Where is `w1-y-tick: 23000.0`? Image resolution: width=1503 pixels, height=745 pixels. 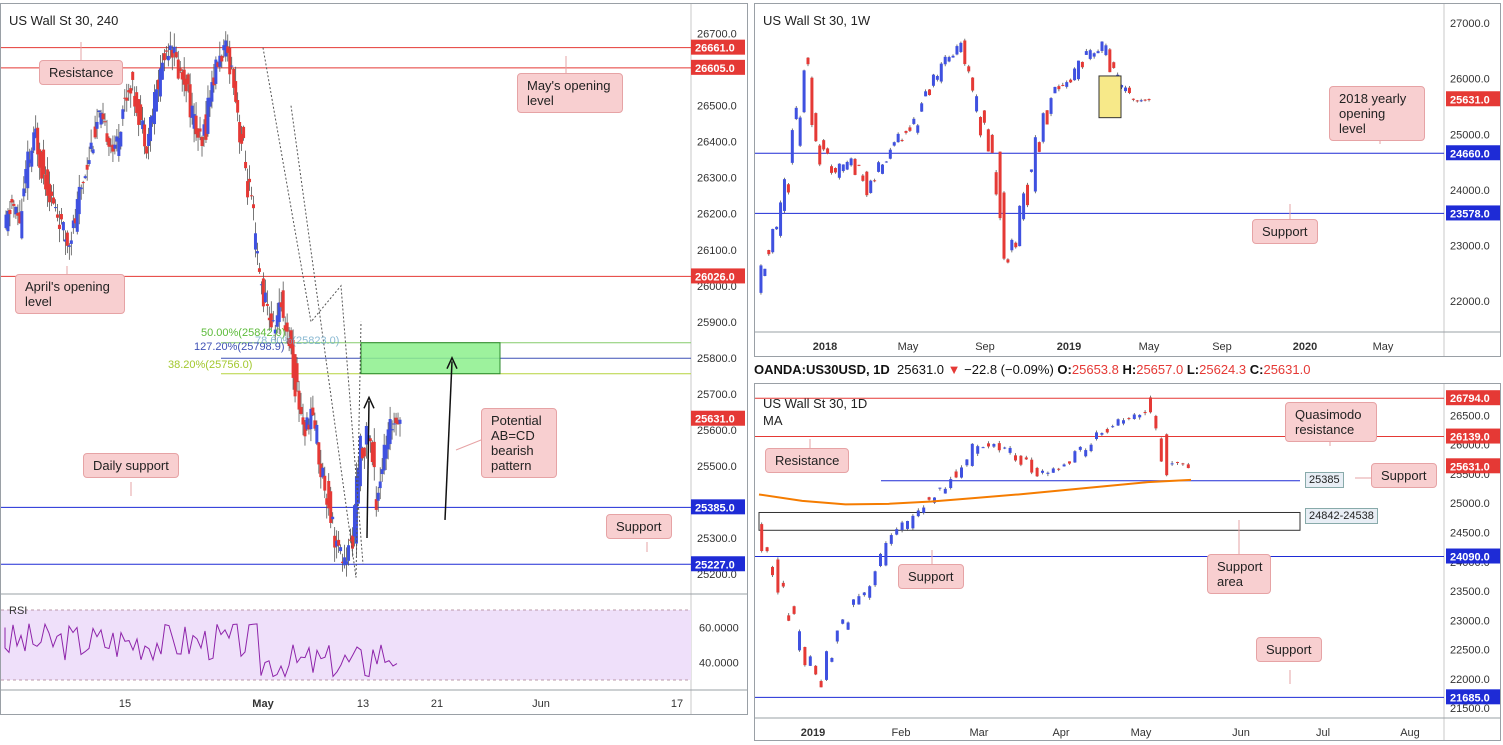 w1-y-tick: 23000.0 is located at coordinates (1470, 247).